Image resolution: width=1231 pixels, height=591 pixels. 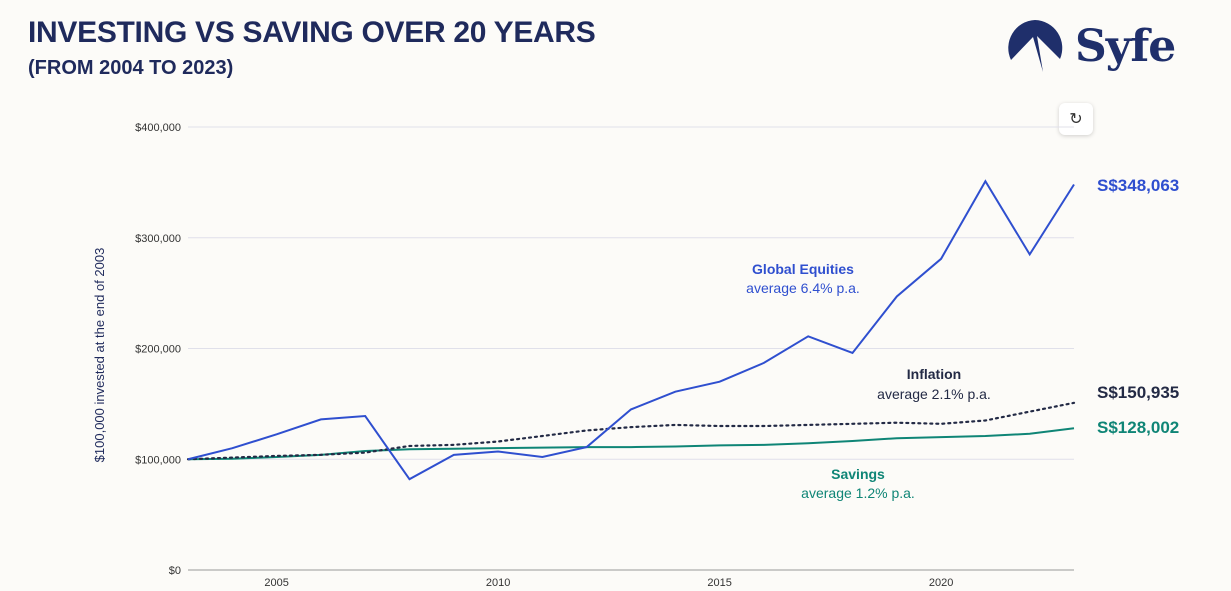 What do you see at coordinates (99, 355) in the screenshot?
I see `y-axis-label: $100,000 invested at the end of 2003` at bounding box center [99, 355].